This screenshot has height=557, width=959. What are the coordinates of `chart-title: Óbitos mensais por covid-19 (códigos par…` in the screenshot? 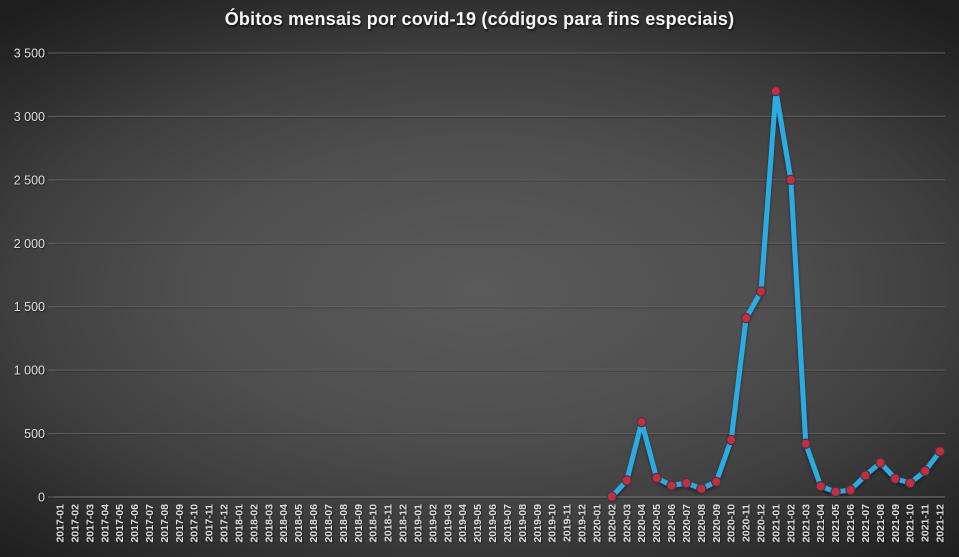 It's located at (479, 19).